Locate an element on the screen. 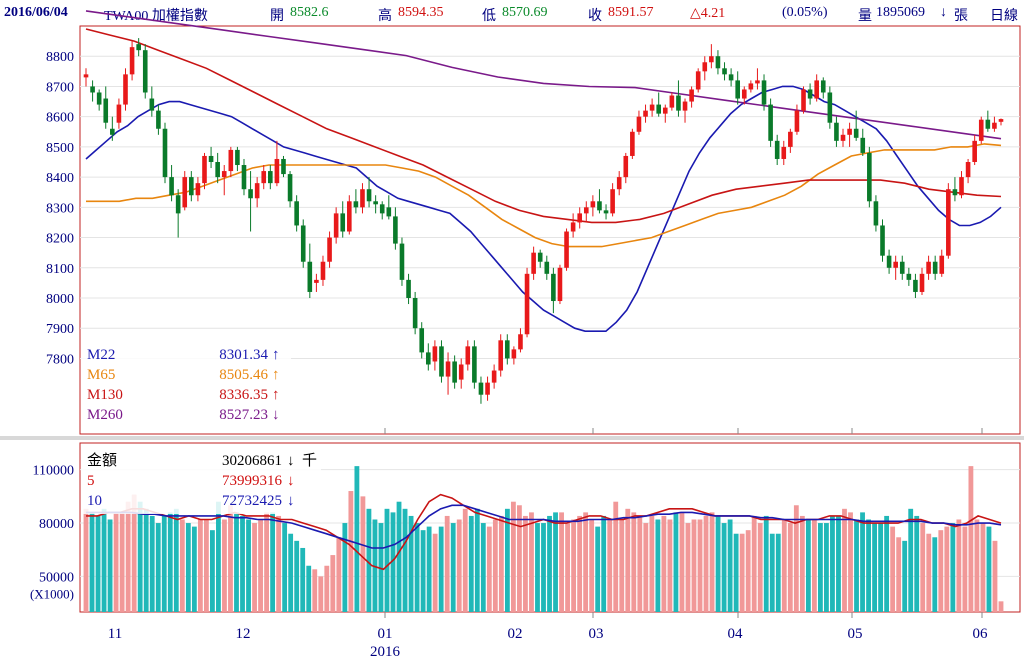  price-tick-label: 7900 is located at coordinates (60, 329).